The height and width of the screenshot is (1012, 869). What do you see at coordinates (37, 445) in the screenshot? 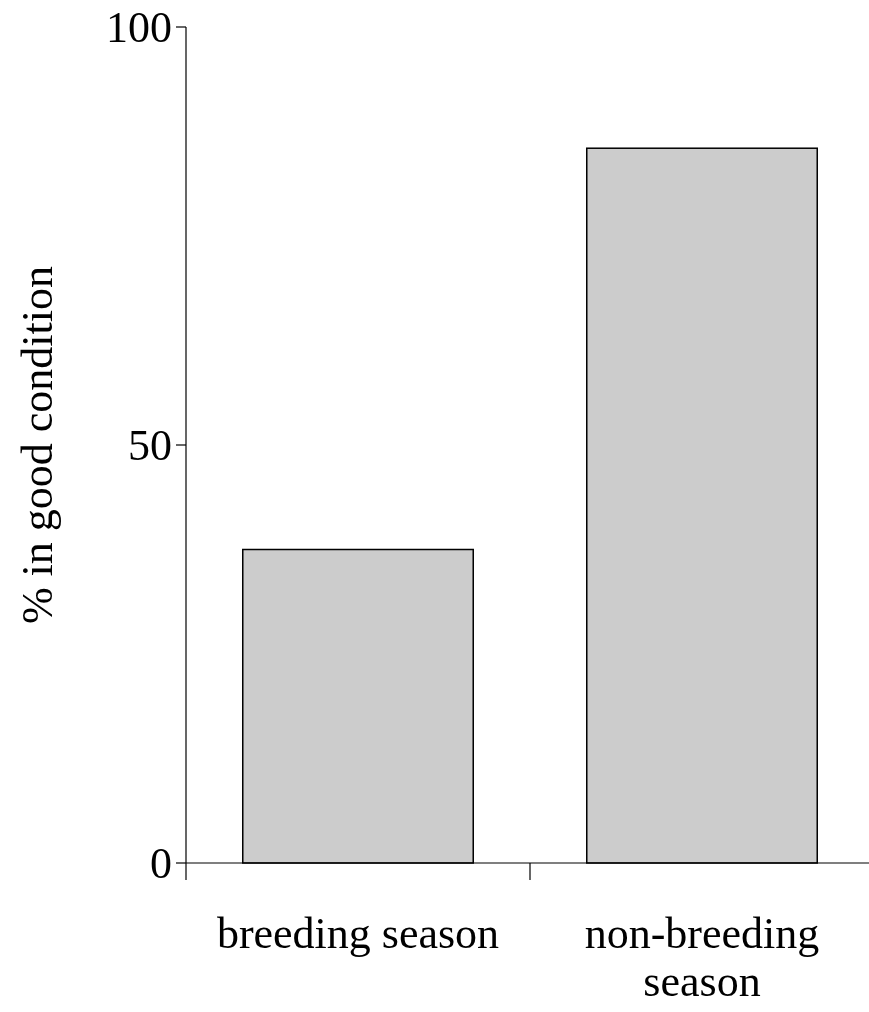
I see `y-axis-title: % in good condition` at bounding box center [37, 445].